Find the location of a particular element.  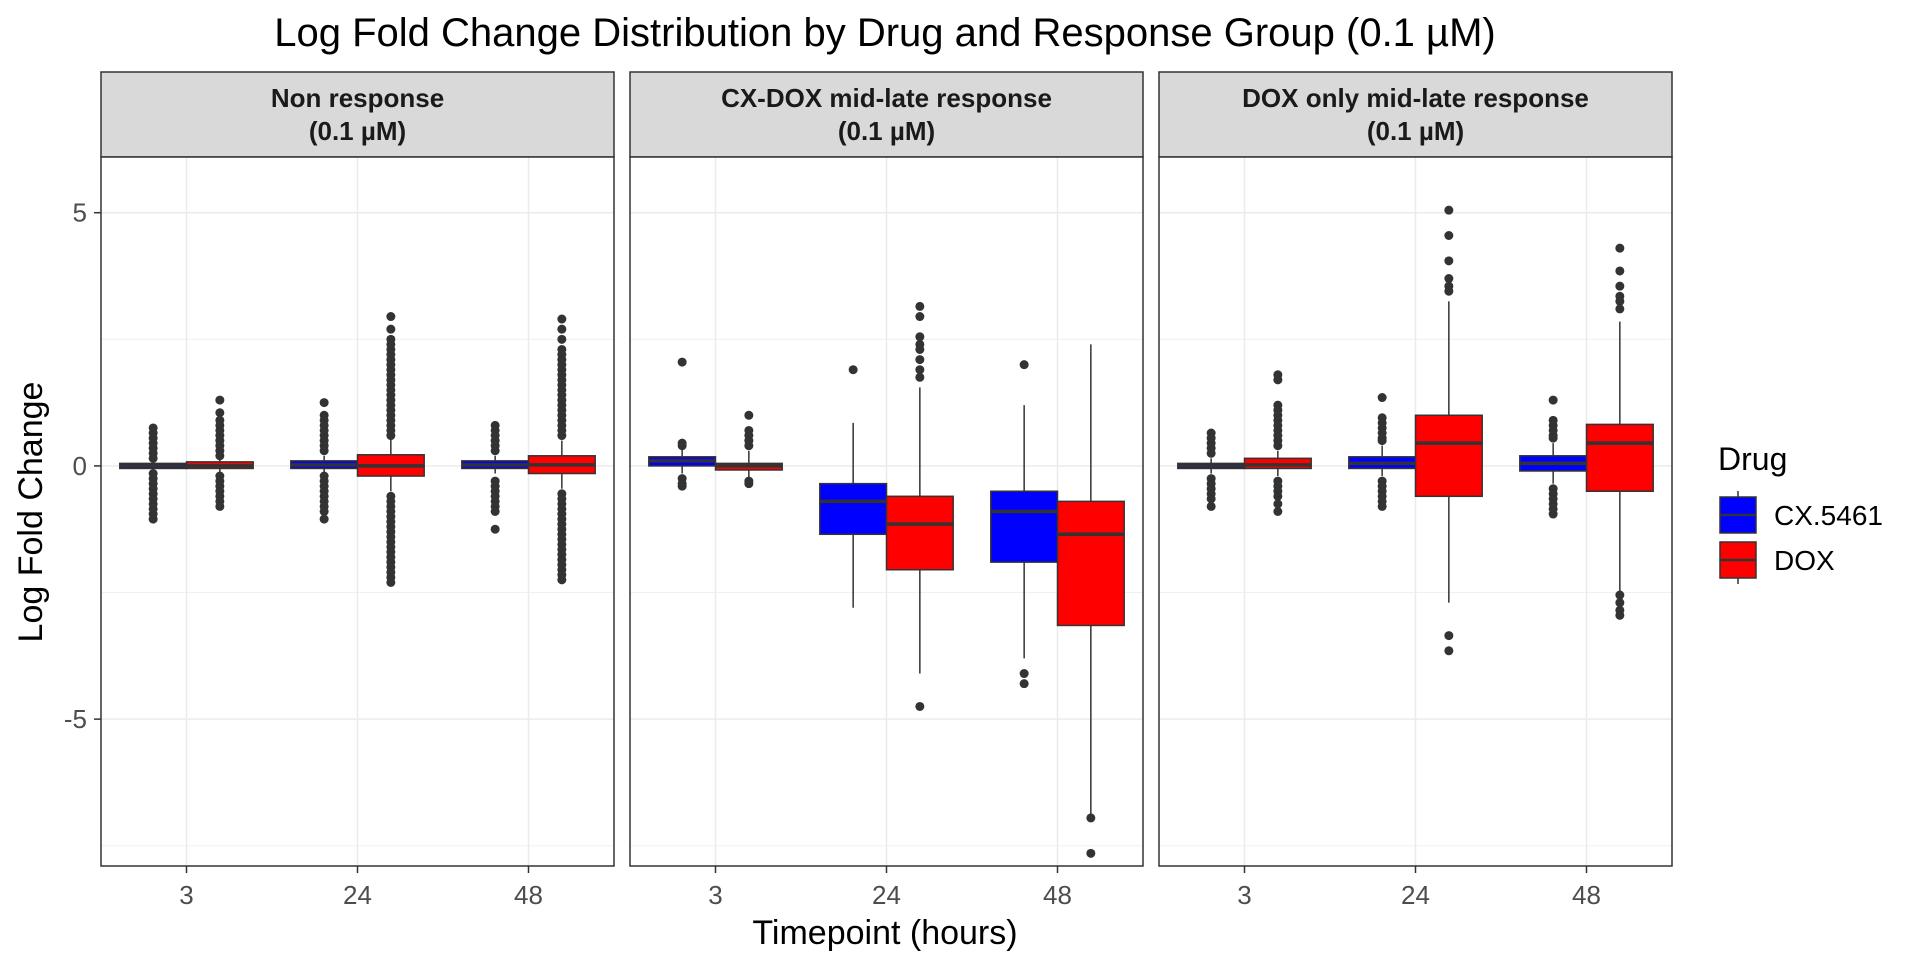

x-tick-label: 3 is located at coordinates (1244, 895).